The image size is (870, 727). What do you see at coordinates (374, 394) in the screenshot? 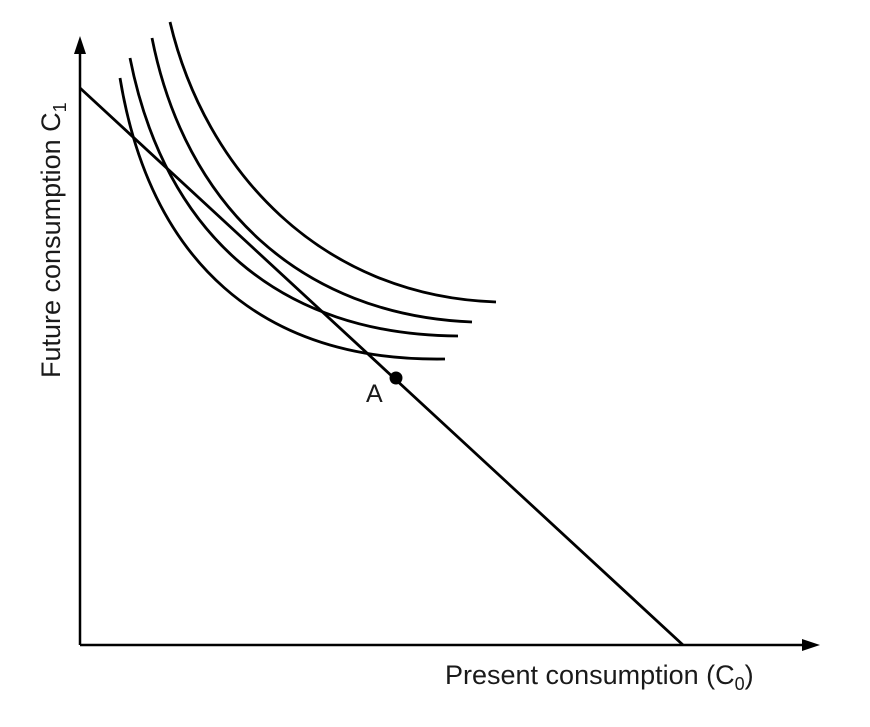
I see `point-a-label: A` at bounding box center [374, 394].